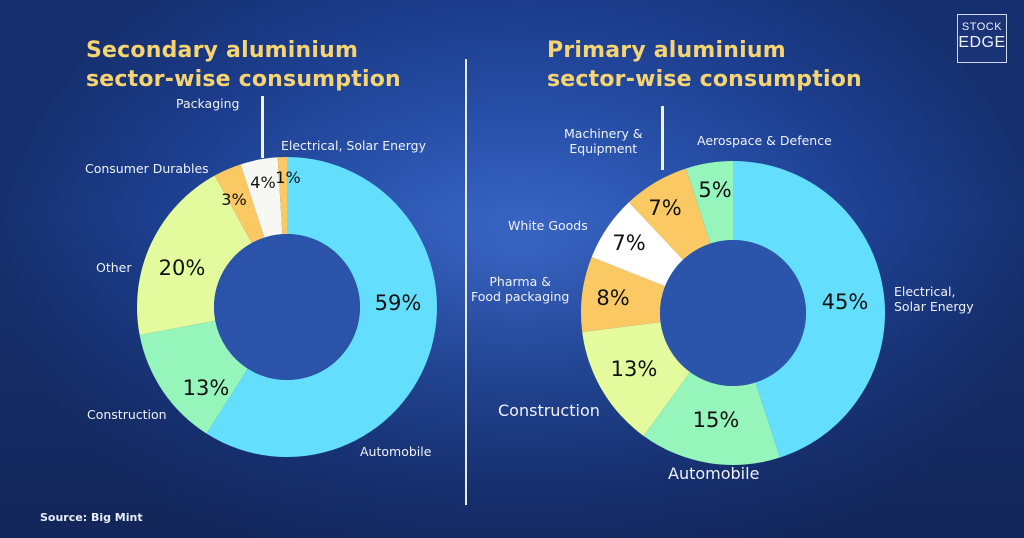 This screenshot has width=1024, height=538. Describe the element at coordinates (982, 27) in the screenshot. I see `logo-line1: STOCK` at that location.